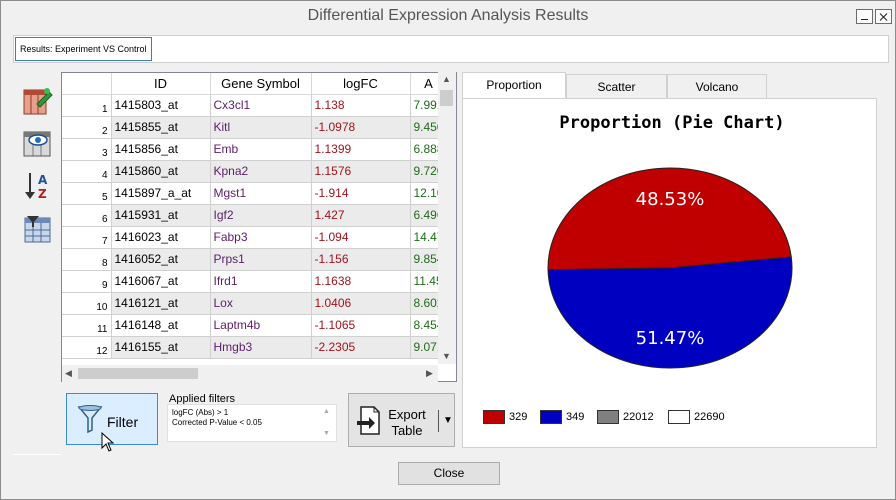  What do you see at coordinates (361, 84) in the screenshot?
I see `column-header: logFC` at bounding box center [361, 84].